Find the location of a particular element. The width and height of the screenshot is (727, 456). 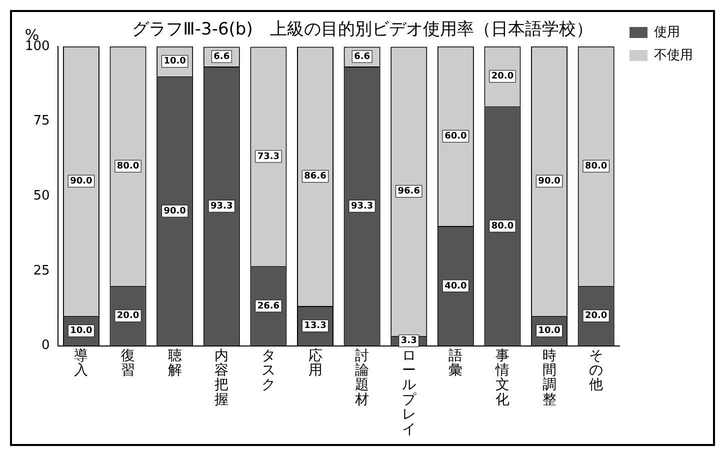

x-tick-label: 聴解 is located at coordinates (175, 363).